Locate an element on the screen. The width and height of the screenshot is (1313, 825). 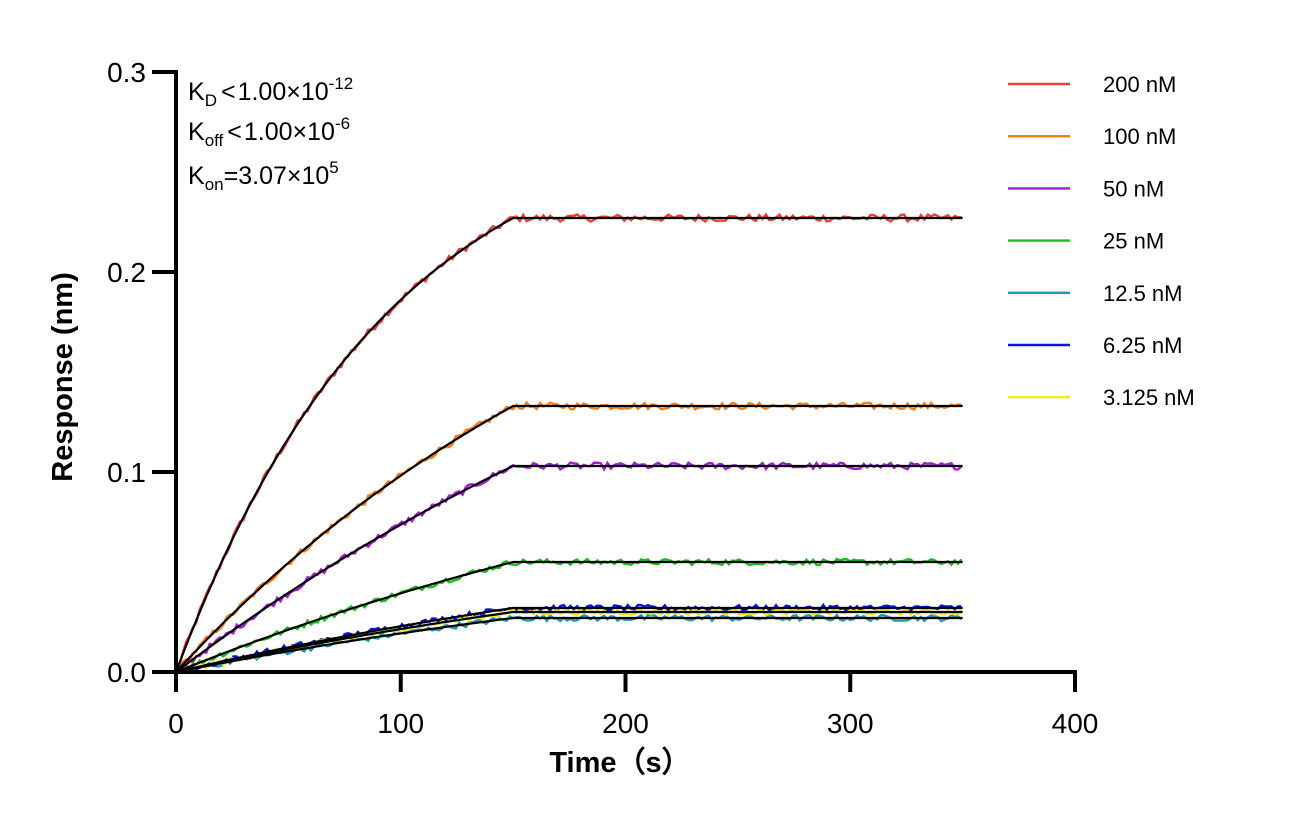
legend-label-50-nm: 50 nM is located at coordinates (1133, 188).